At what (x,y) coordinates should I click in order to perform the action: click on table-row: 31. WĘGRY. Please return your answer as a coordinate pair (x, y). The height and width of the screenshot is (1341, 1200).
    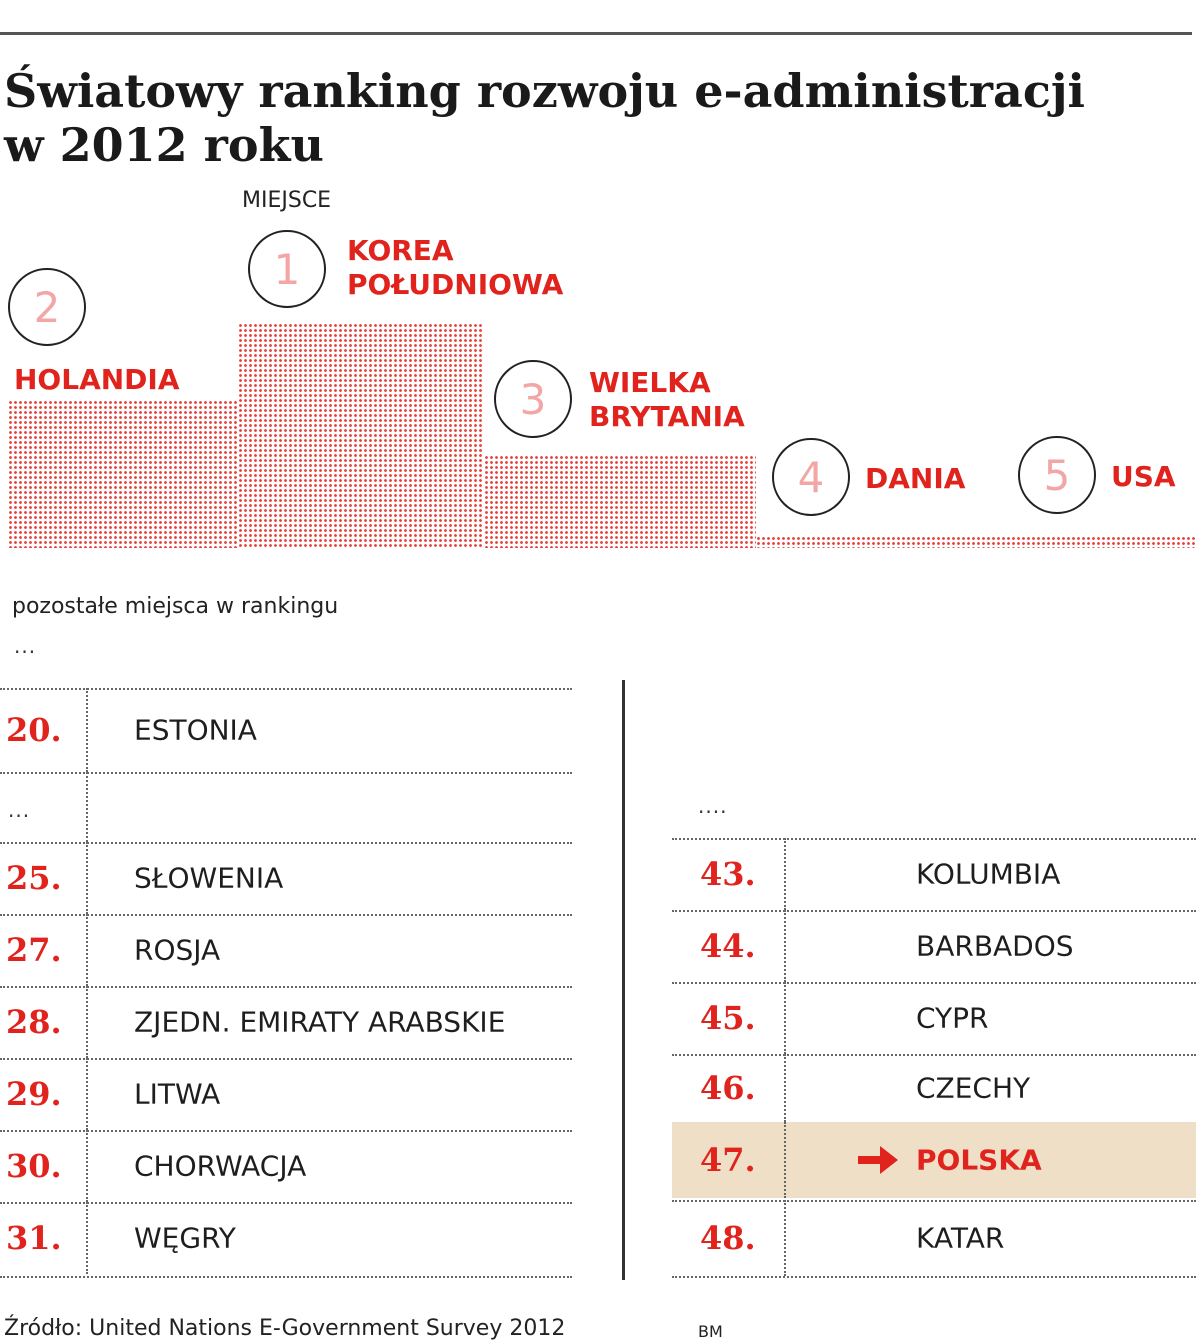
    Looking at the image, I should click on (286, 1238).